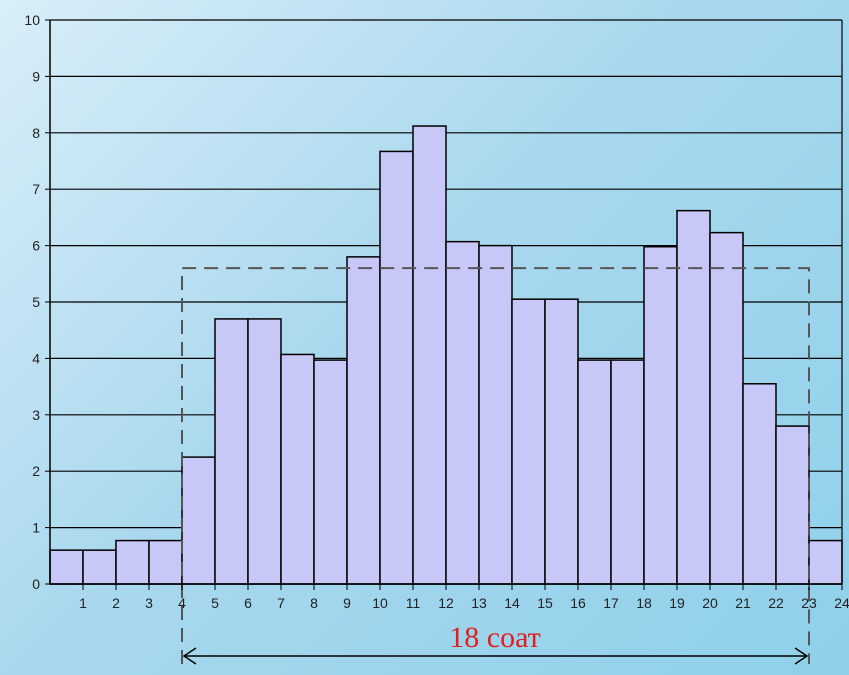 The image size is (849, 675). What do you see at coordinates (710, 603) in the screenshot?
I see `x-tick-20: 20` at bounding box center [710, 603].